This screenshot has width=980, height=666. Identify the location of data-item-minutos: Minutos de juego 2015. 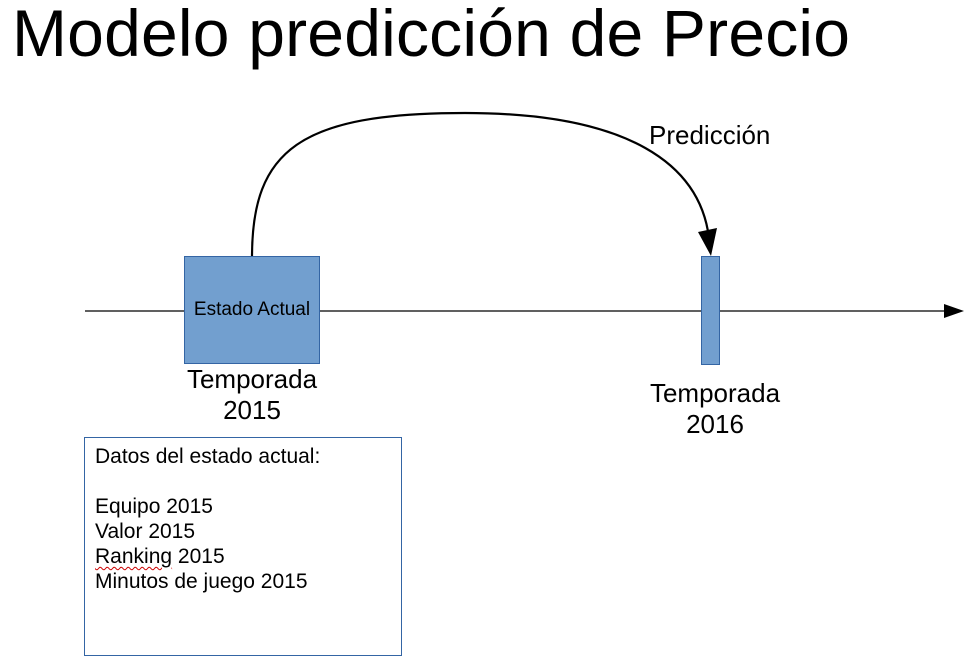
(243, 581).